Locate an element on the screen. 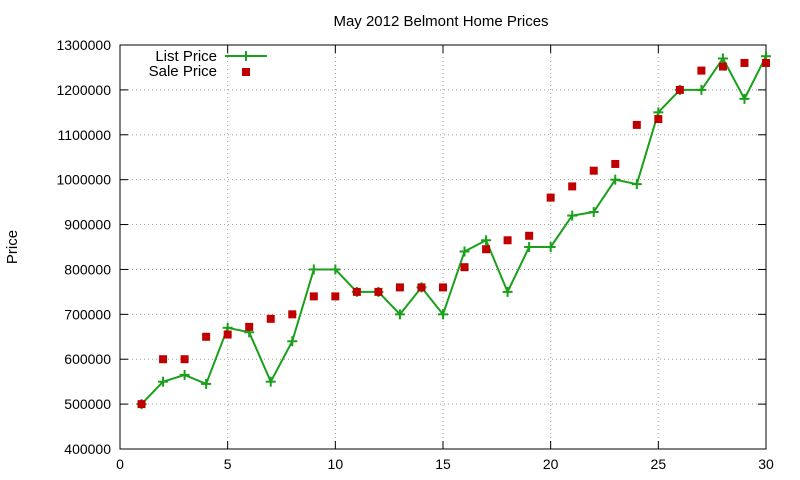 Image resolution: width=800 pixels, height=480 pixels. legend: List Price Sale Price is located at coordinates (208, 64).